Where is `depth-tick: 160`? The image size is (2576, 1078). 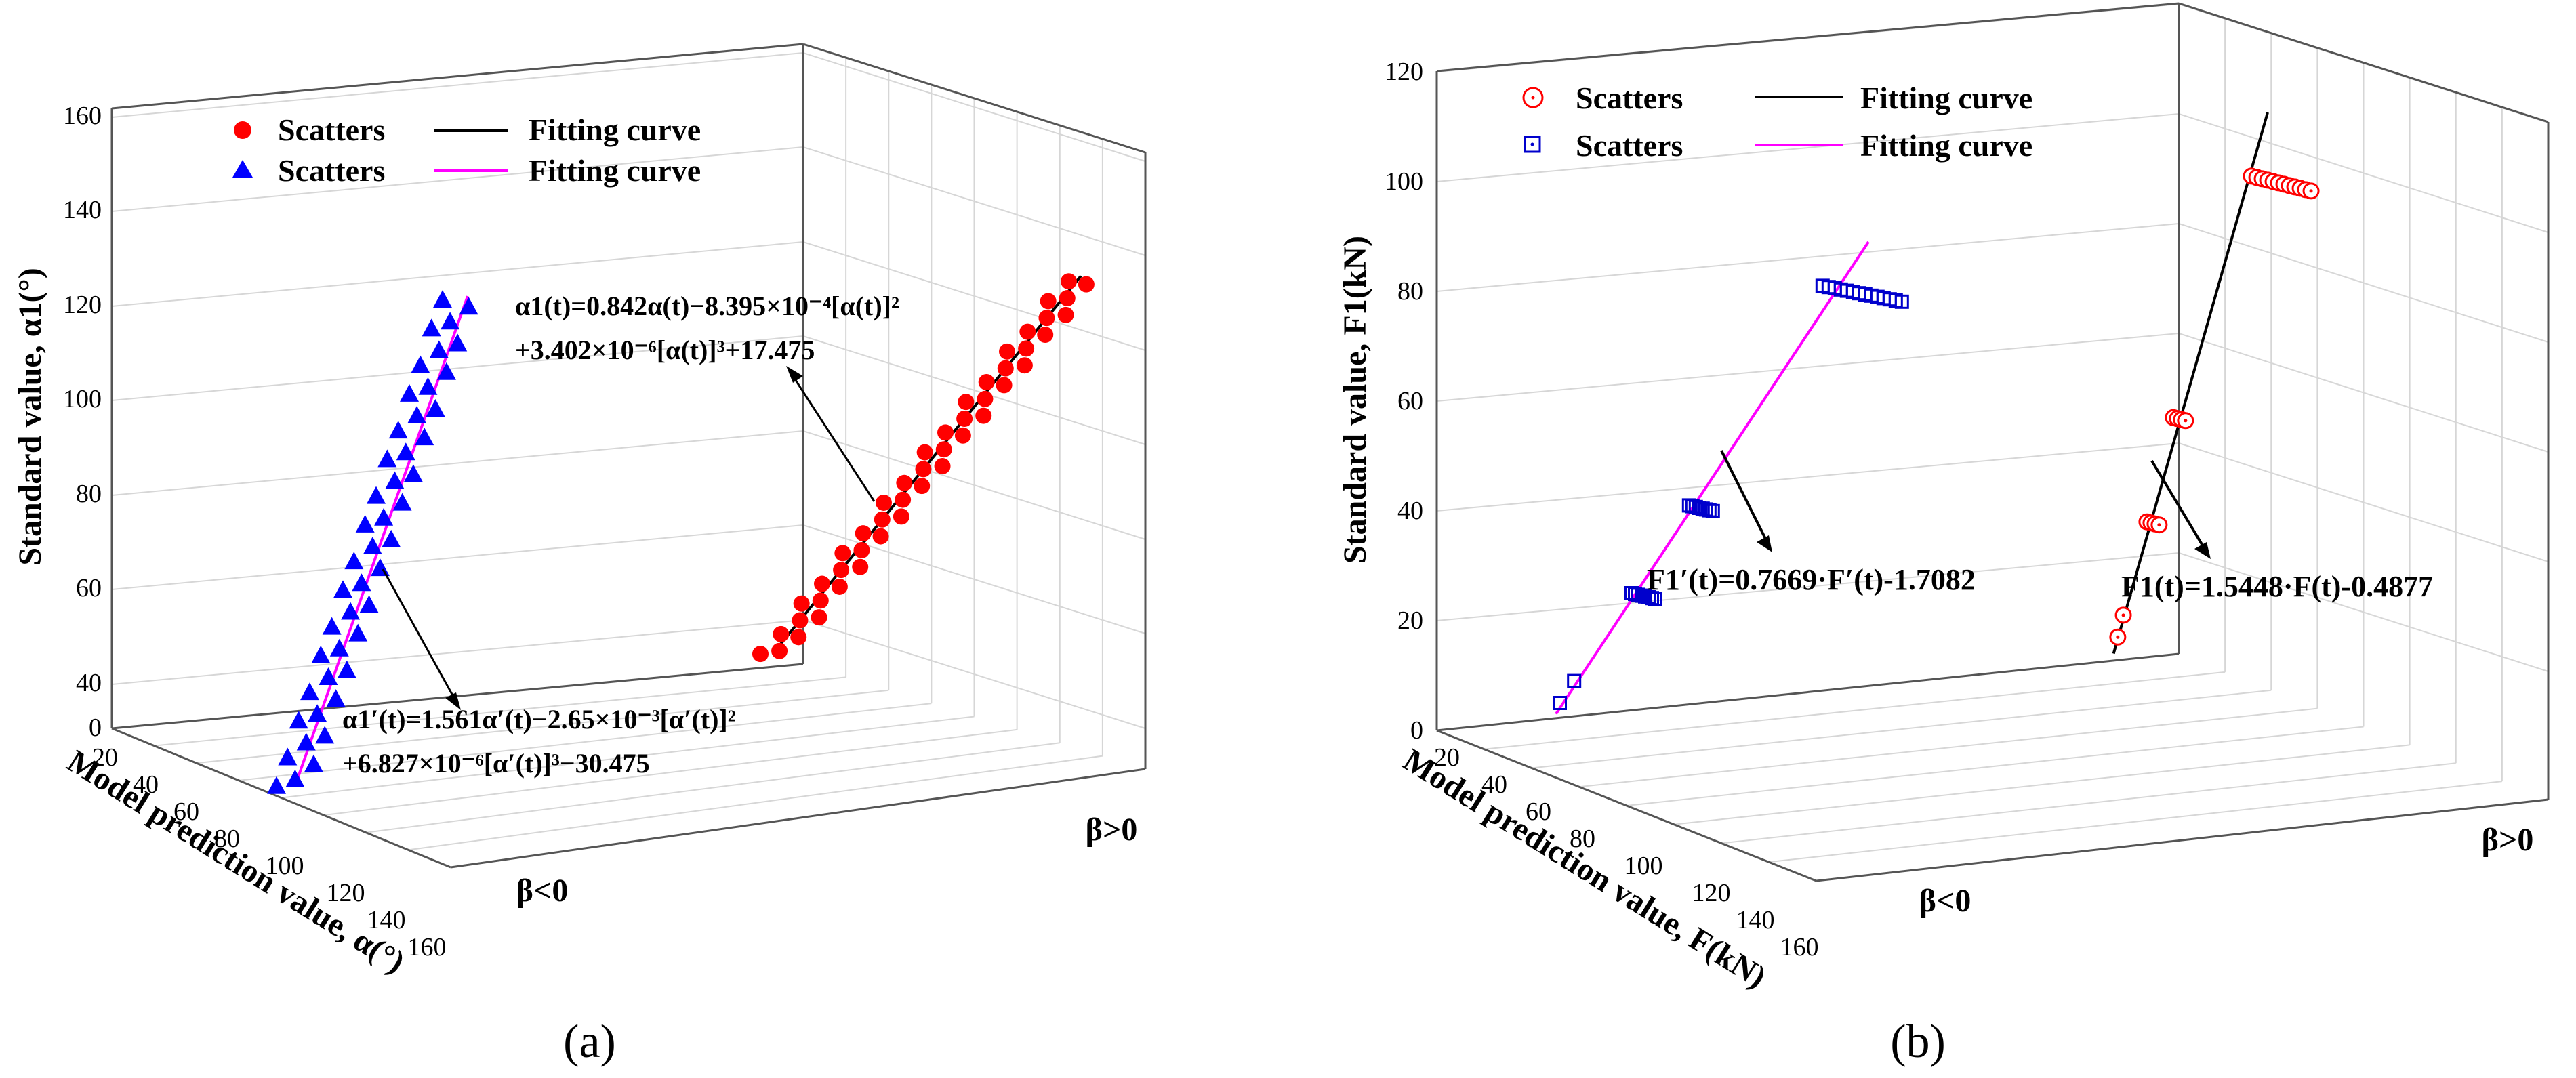
depth-tick: 160 is located at coordinates (1800, 947).